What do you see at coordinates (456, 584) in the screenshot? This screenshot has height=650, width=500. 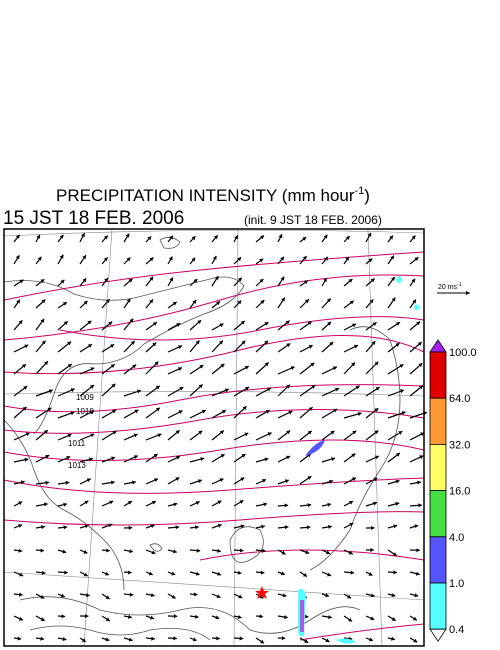 I see `colorbar-label: 1.0` at bounding box center [456, 584].